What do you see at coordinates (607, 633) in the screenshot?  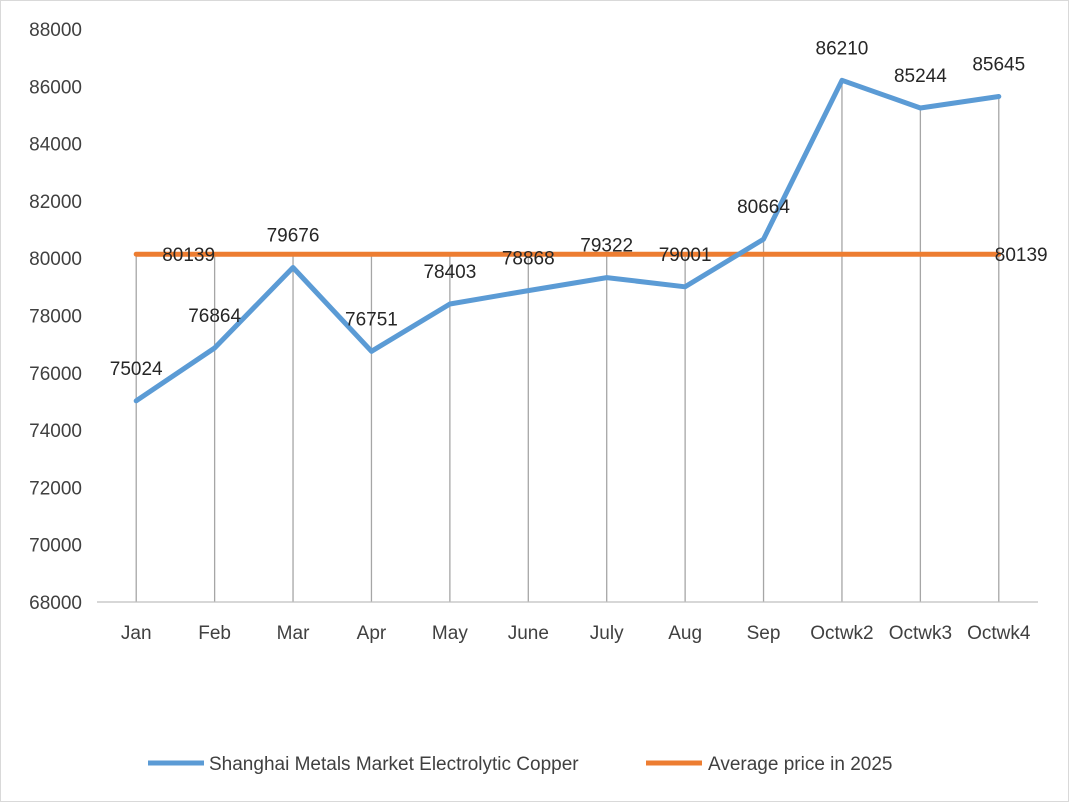 I see `x-tick-label-july: July` at bounding box center [607, 633].